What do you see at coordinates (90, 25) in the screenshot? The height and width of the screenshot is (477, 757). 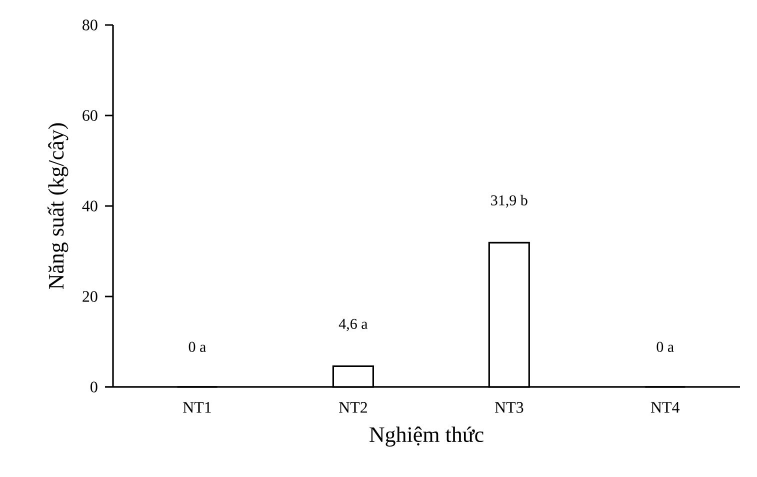 I see `y-tick-label: 80` at bounding box center [90, 25].